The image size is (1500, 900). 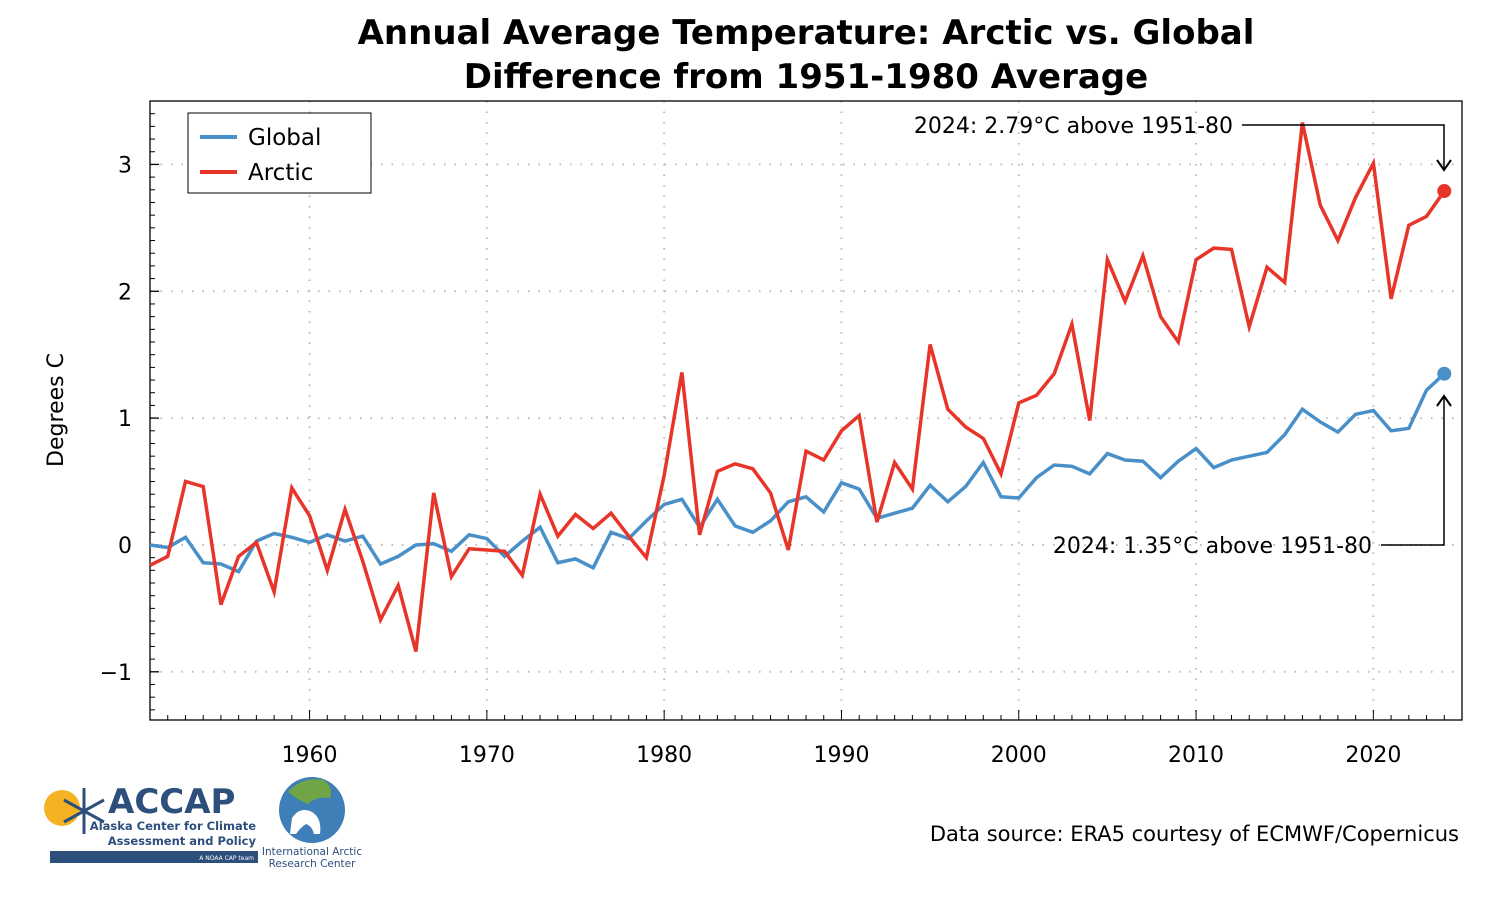 What do you see at coordinates (1444, 400) in the screenshot?
I see `arrow-up-icon` at bounding box center [1444, 400].